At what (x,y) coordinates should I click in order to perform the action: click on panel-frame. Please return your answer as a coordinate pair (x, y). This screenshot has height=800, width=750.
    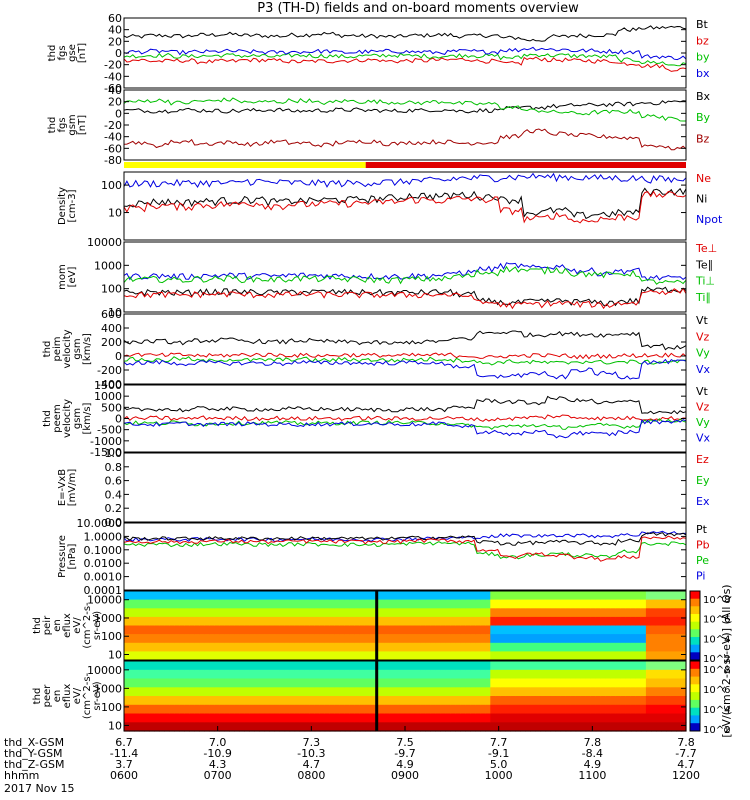
    Looking at the image, I should click on (405, 206).